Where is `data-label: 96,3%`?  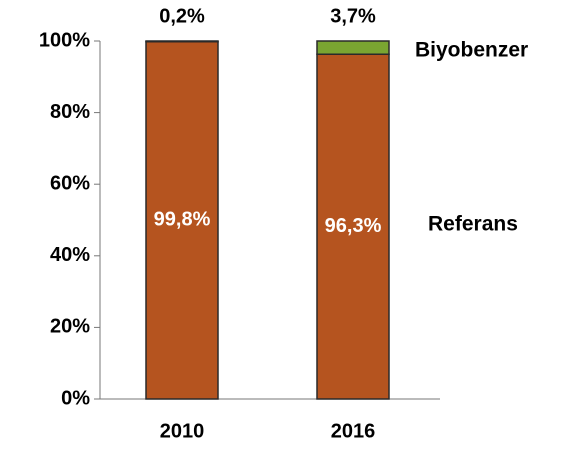 data-label: 96,3% is located at coordinates (353, 226).